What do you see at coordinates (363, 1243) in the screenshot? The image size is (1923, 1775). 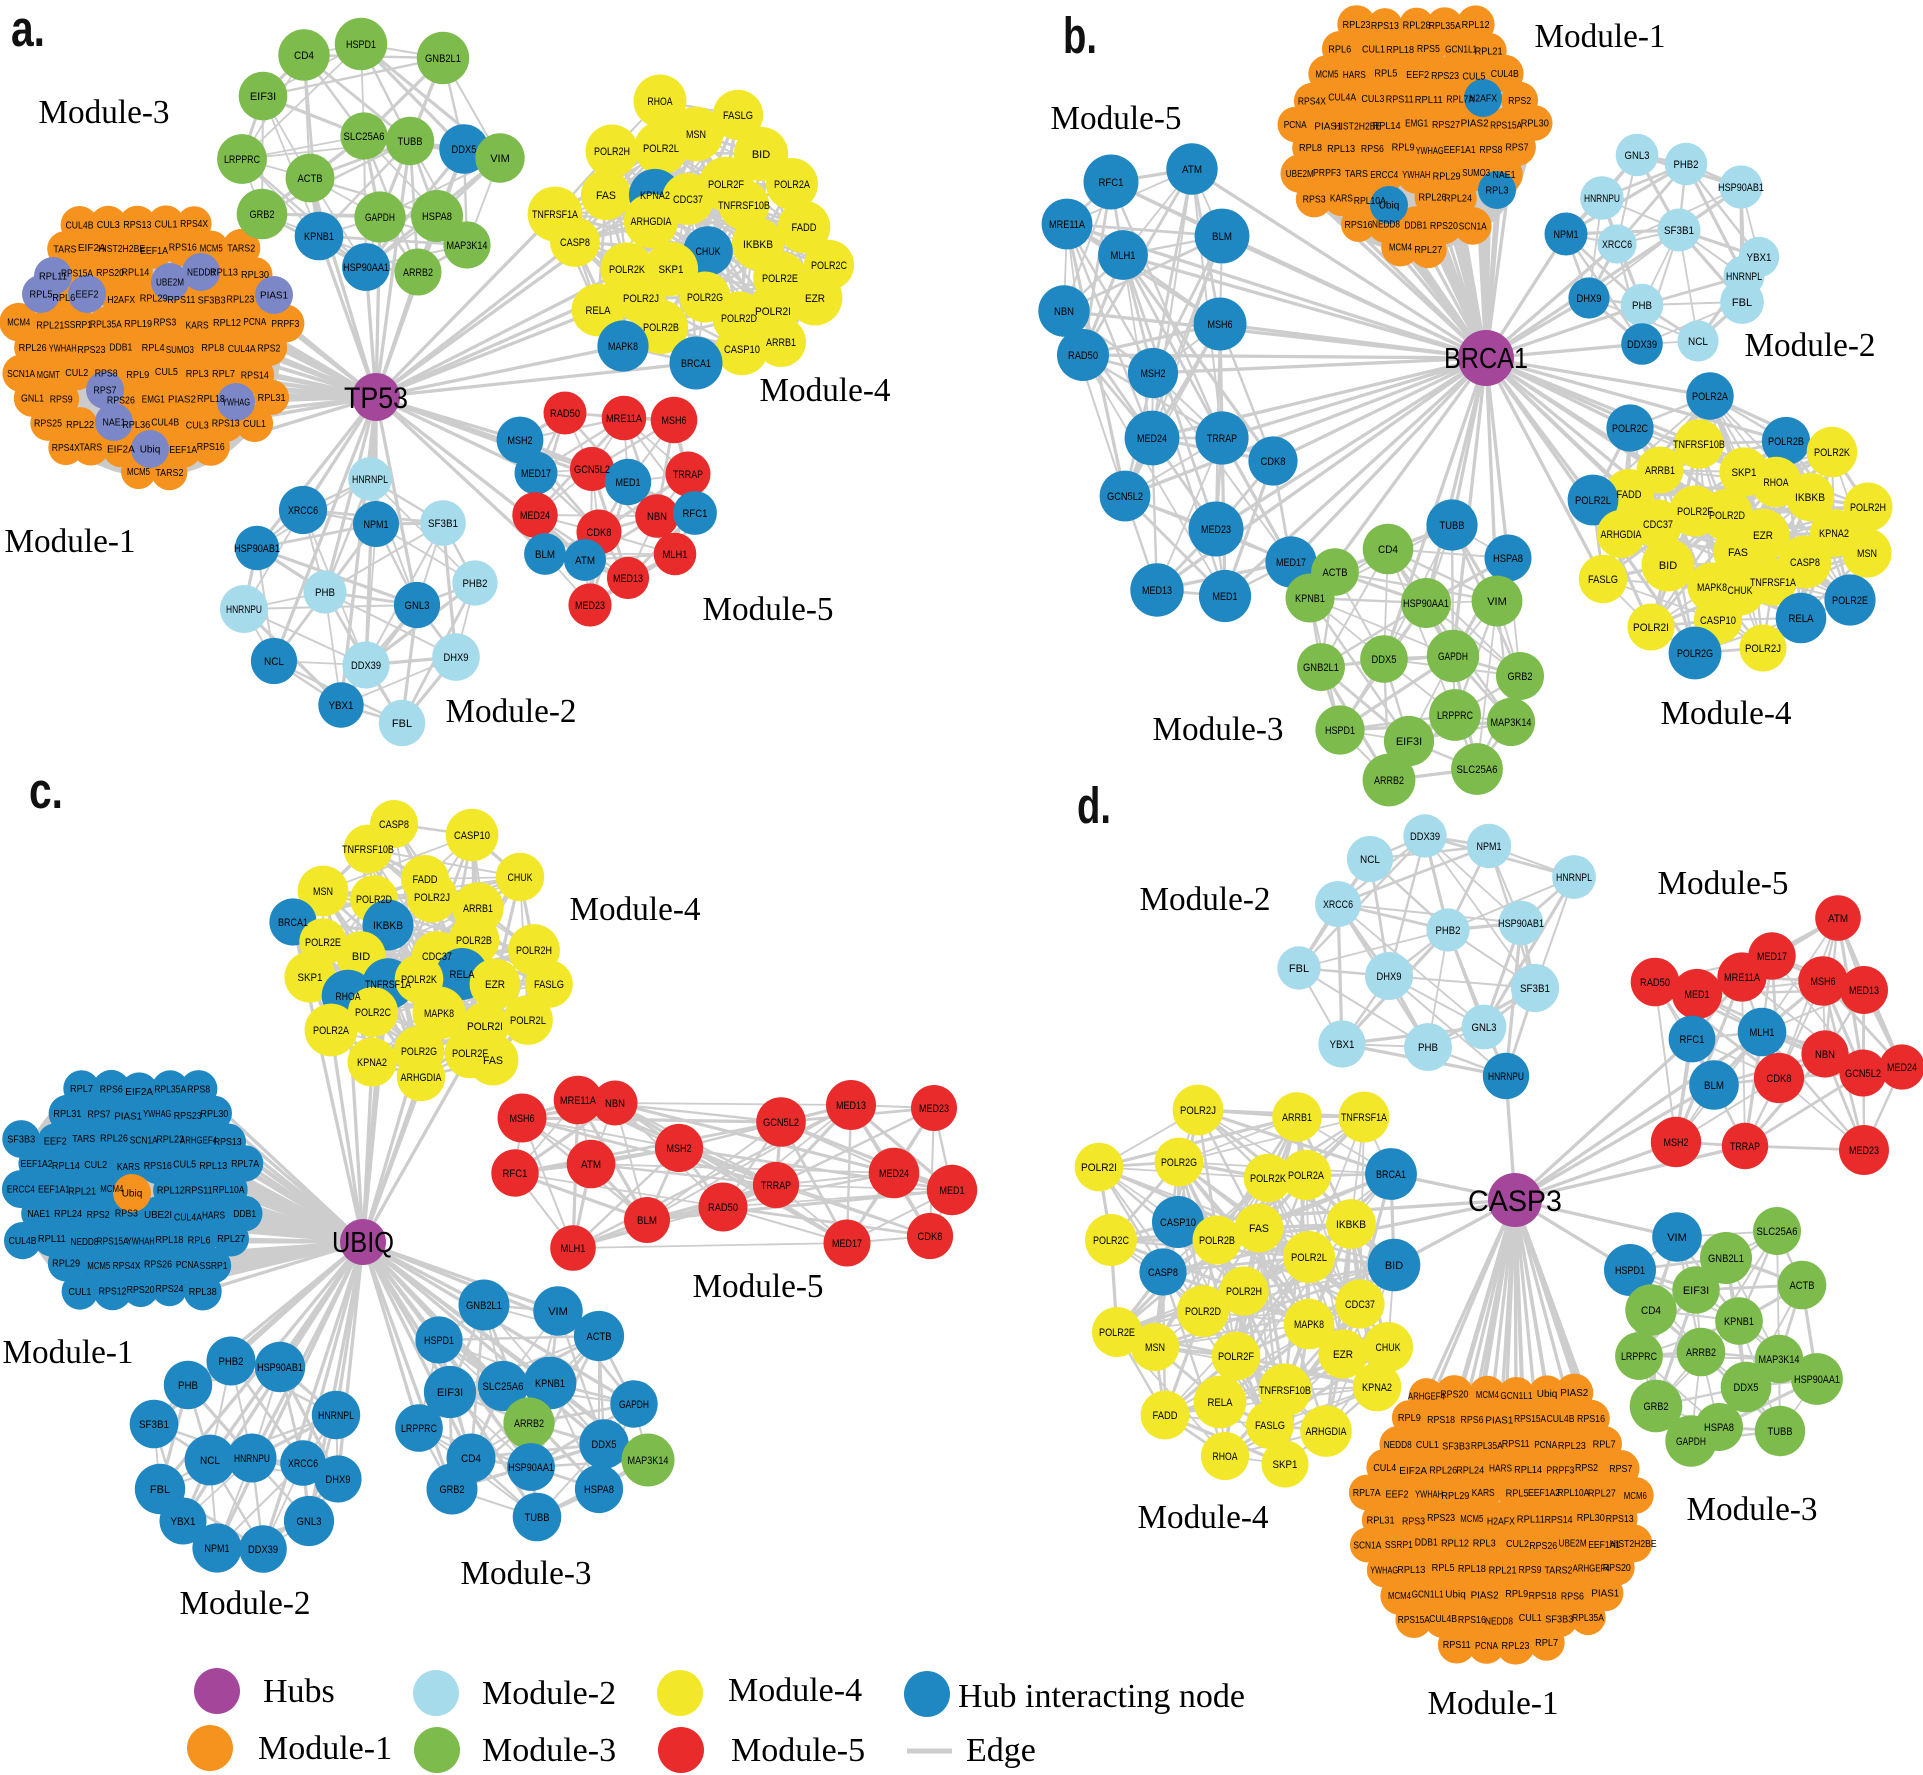 I see `svg-text: UBIQ` at bounding box center [363, 1243].